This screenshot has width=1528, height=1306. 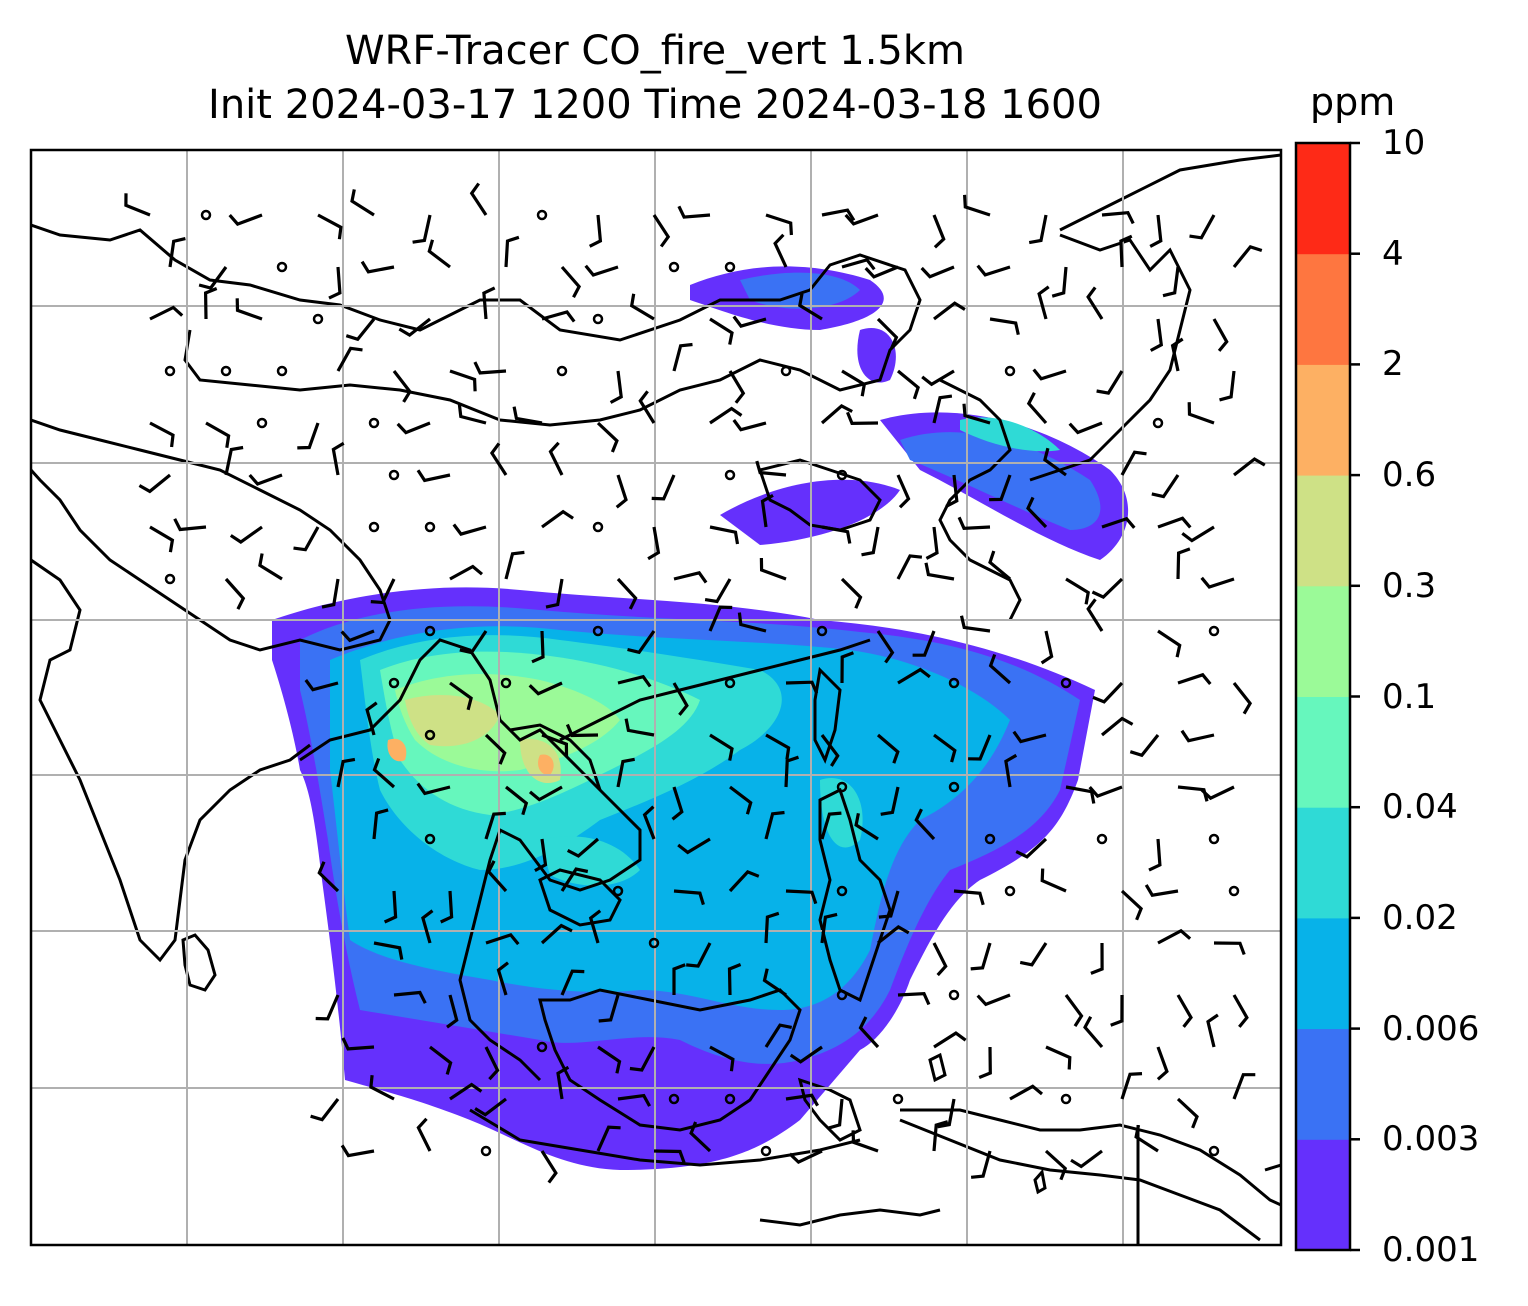 I want to click on map-title-line1: WRF-Tracer CO_fire_vert 1.5km, so click(x=655, y=51).